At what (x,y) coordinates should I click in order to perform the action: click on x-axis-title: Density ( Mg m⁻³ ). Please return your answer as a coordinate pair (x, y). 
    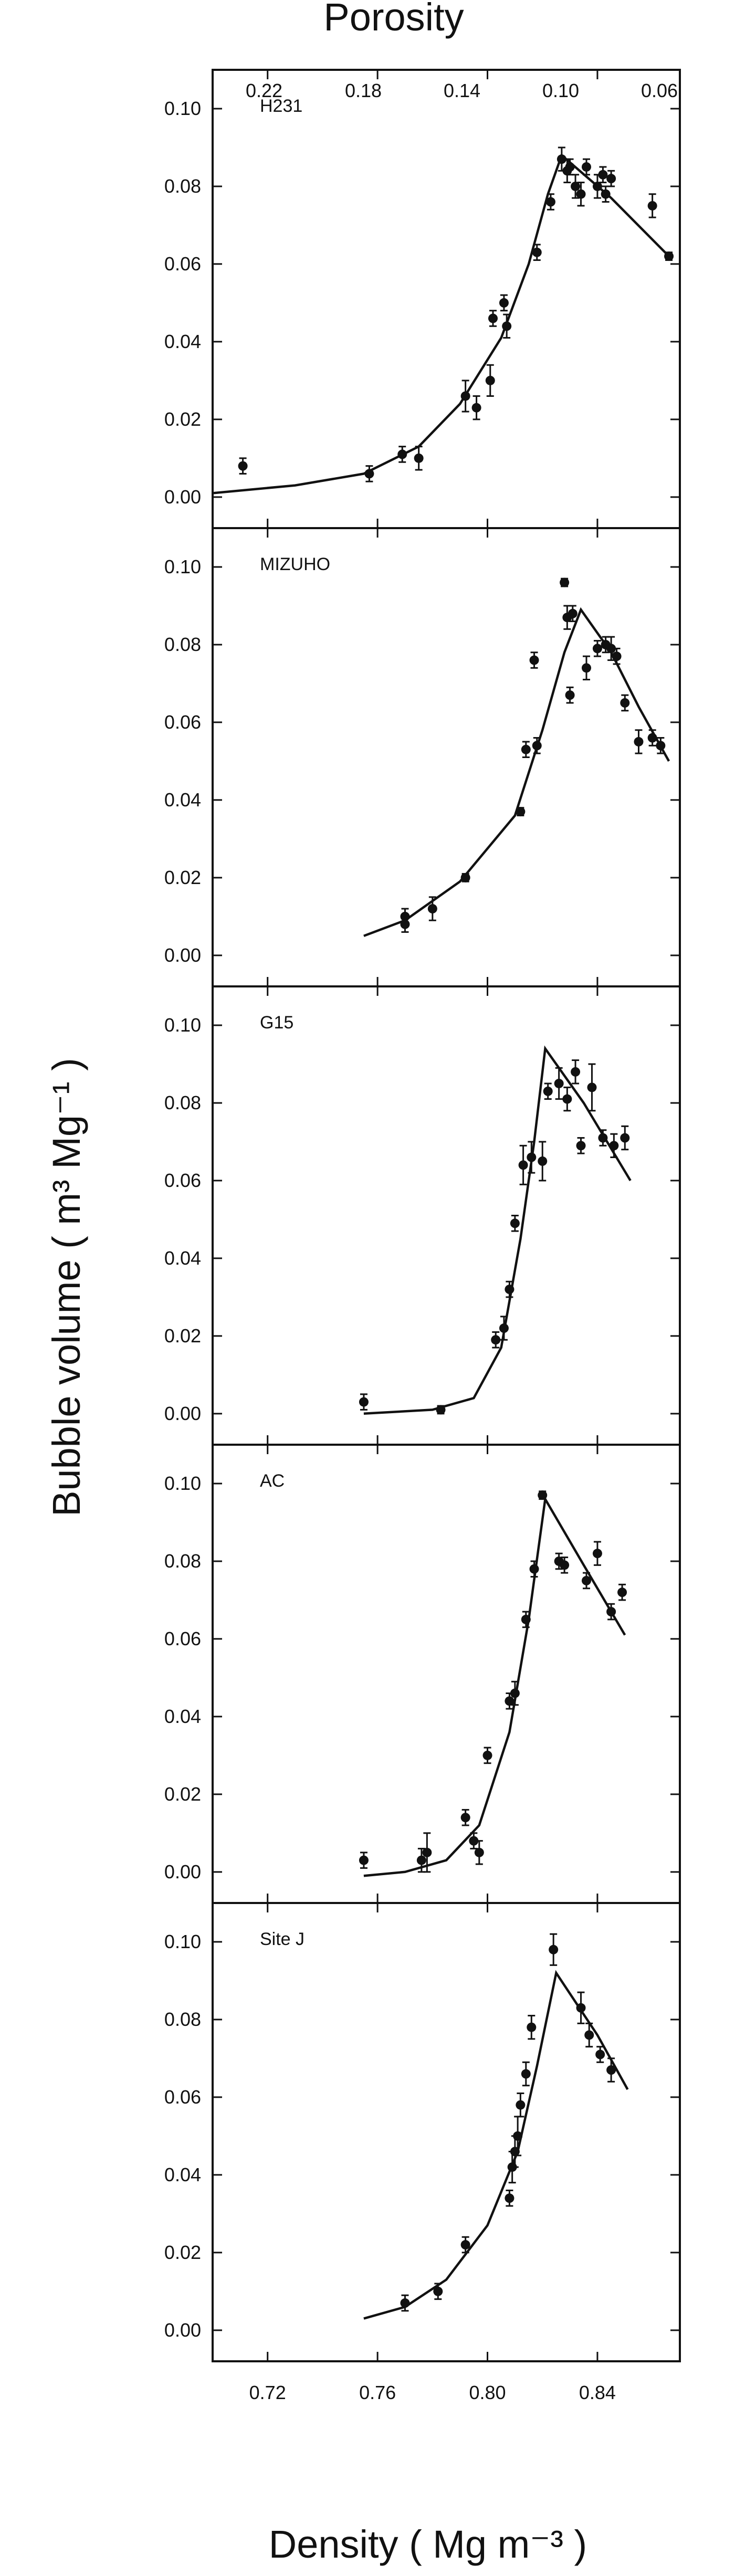
    Looking at the image, I should click on (428, 2544).